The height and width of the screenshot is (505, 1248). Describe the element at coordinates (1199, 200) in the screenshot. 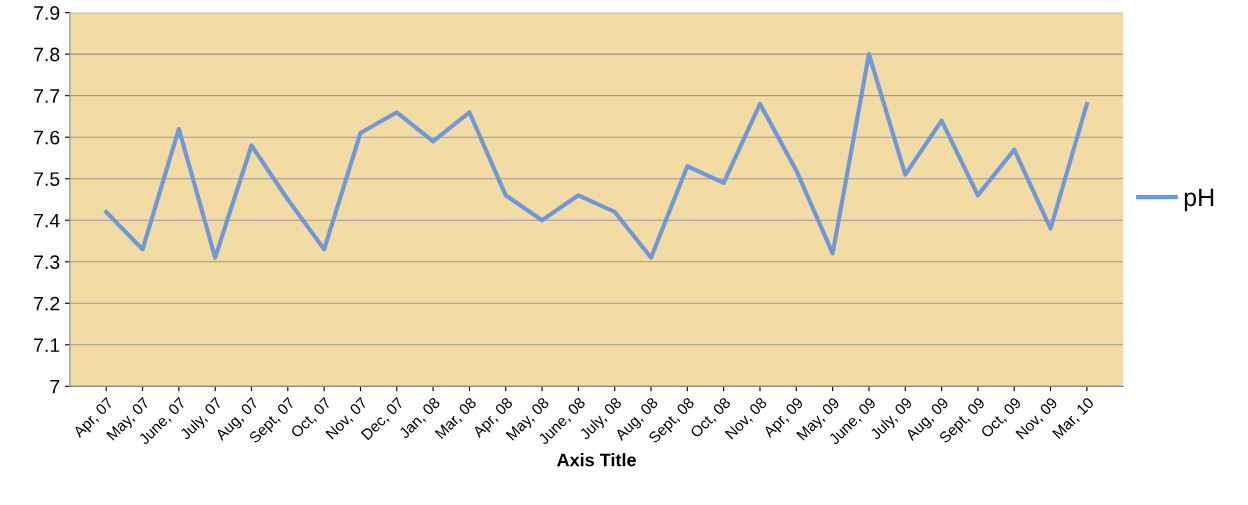

I see `legend-label: pH` at that location.